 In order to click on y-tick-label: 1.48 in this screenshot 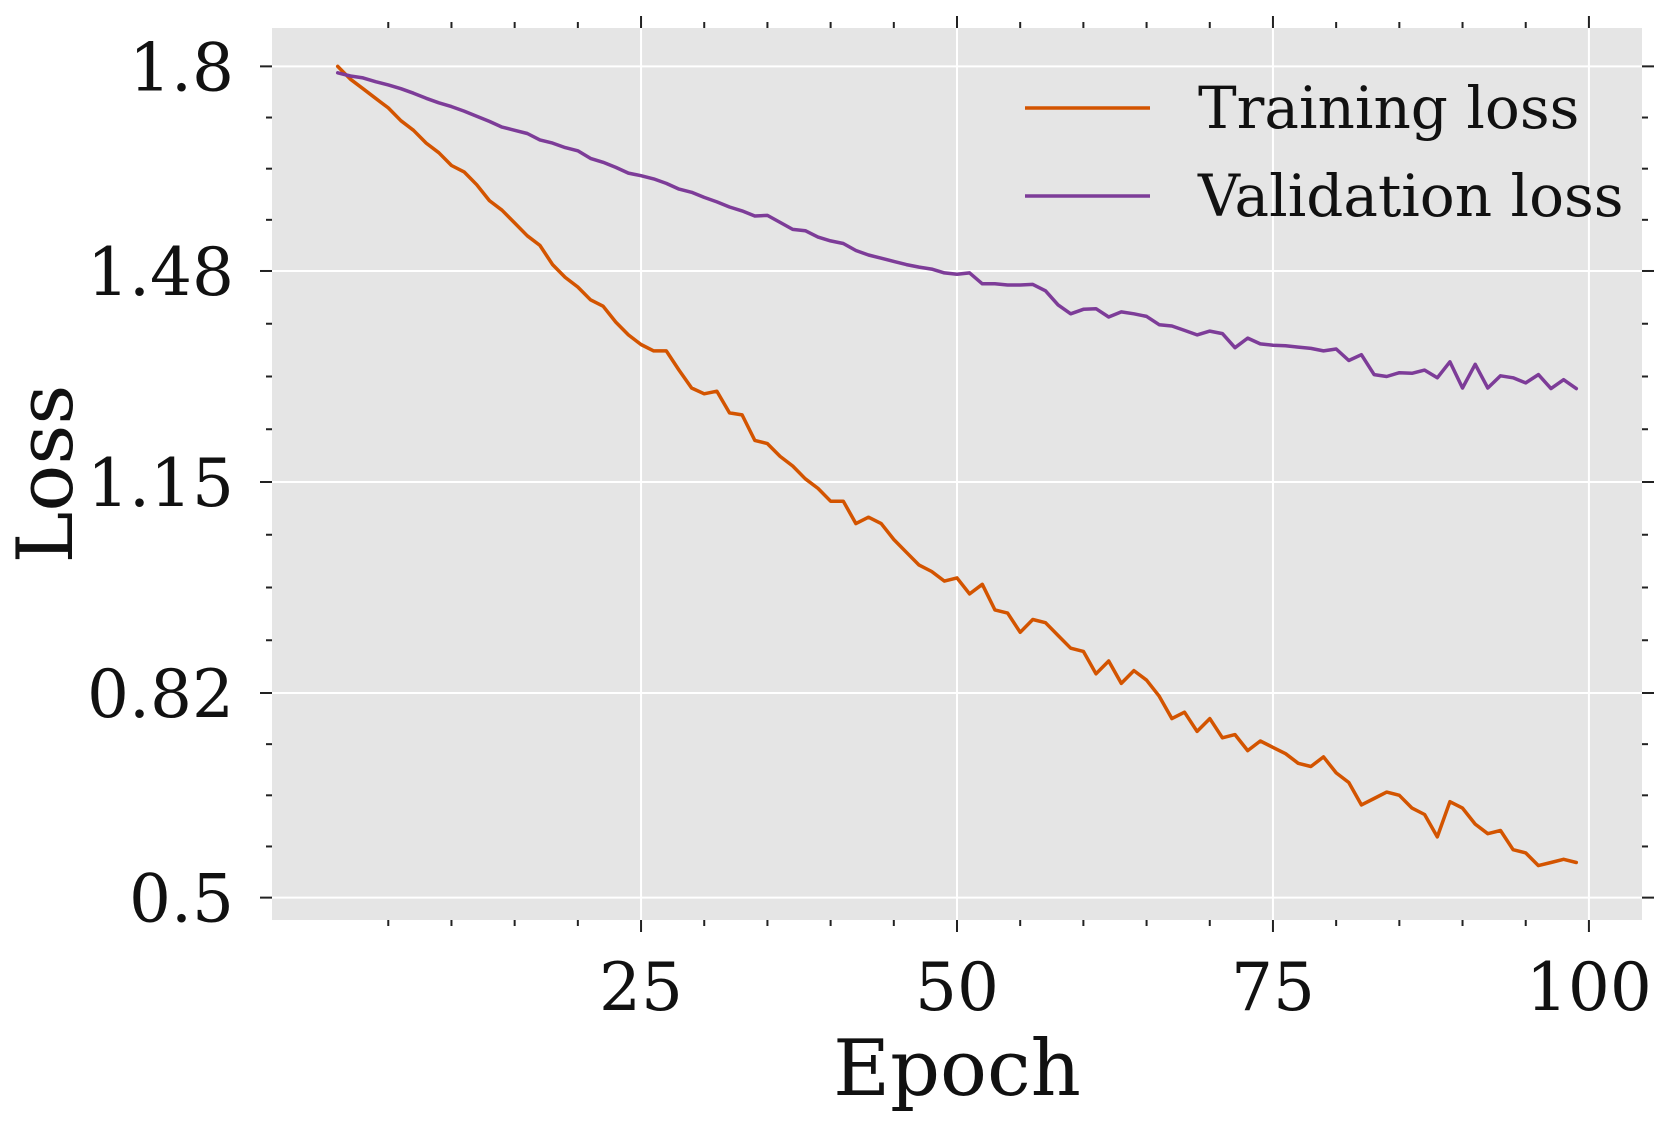, I will do `click(160, 272)`.